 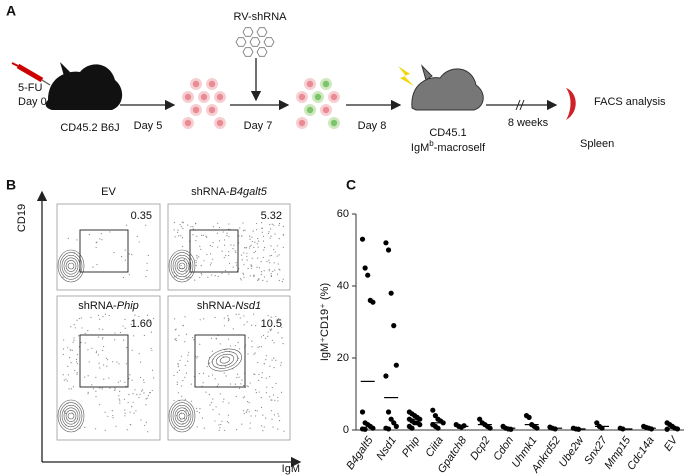 I want to click on virion, so click(x=262, y=52).